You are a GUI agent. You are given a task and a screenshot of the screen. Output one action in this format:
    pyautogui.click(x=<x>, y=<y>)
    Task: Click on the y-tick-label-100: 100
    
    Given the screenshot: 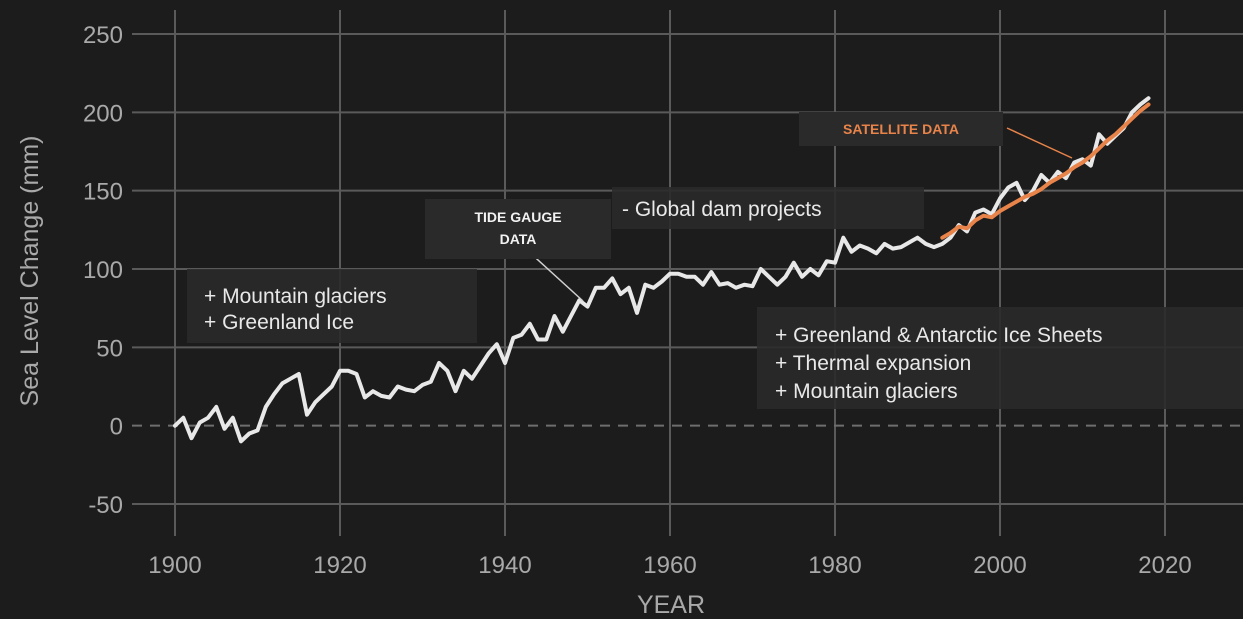 What is the action you would take?
    pyautogui.click(x=103, y=270)
    